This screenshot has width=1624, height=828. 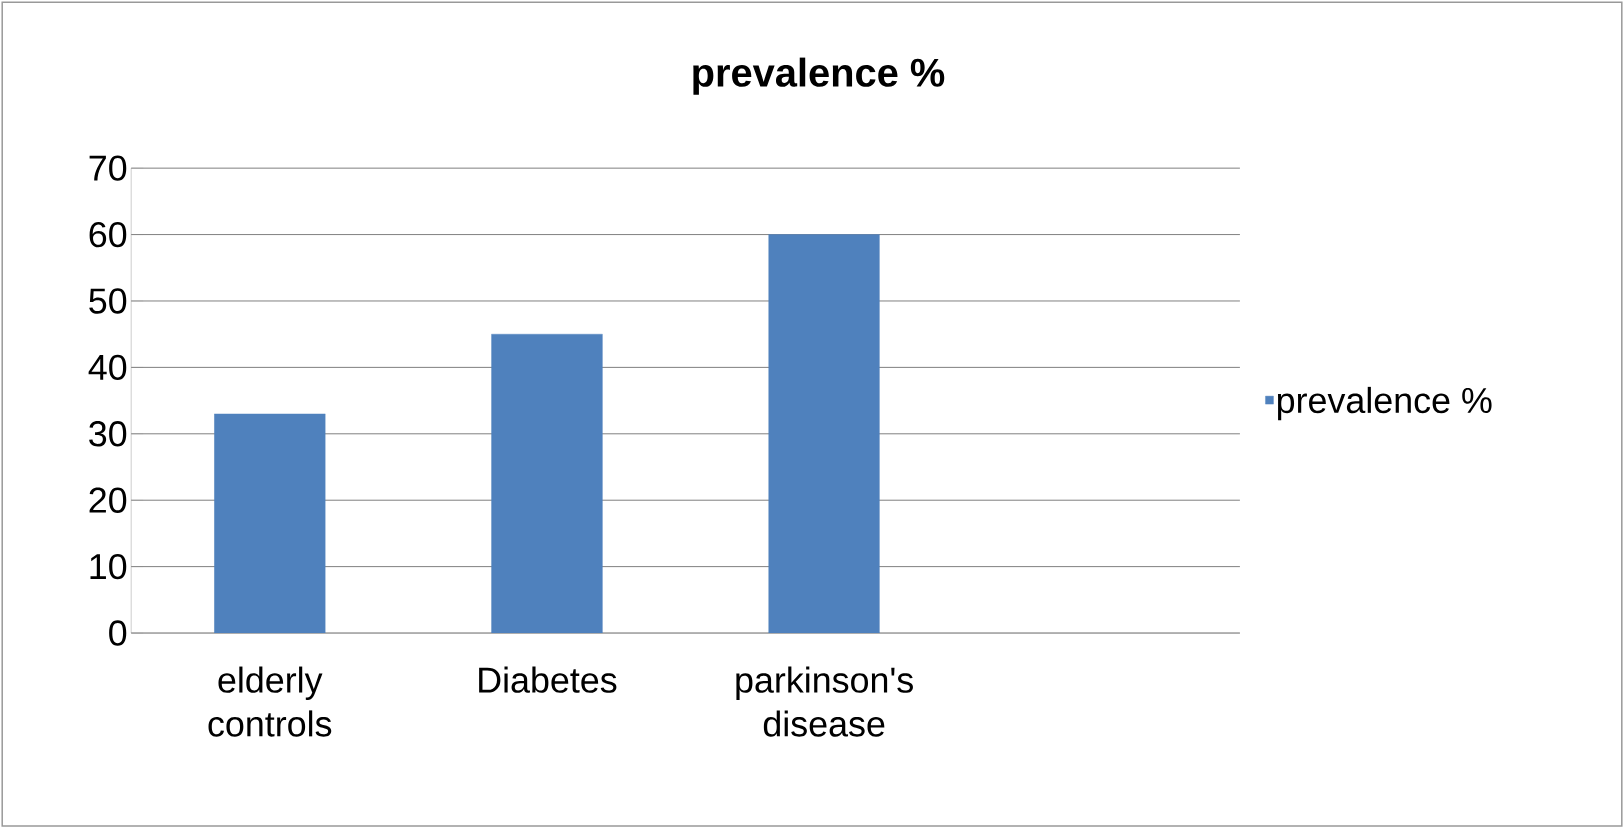 What do you see at coordinates (824, 701) in the screenshot?
I see `x-tick-label: parkinson's disease` at bounding box center [824, 701].